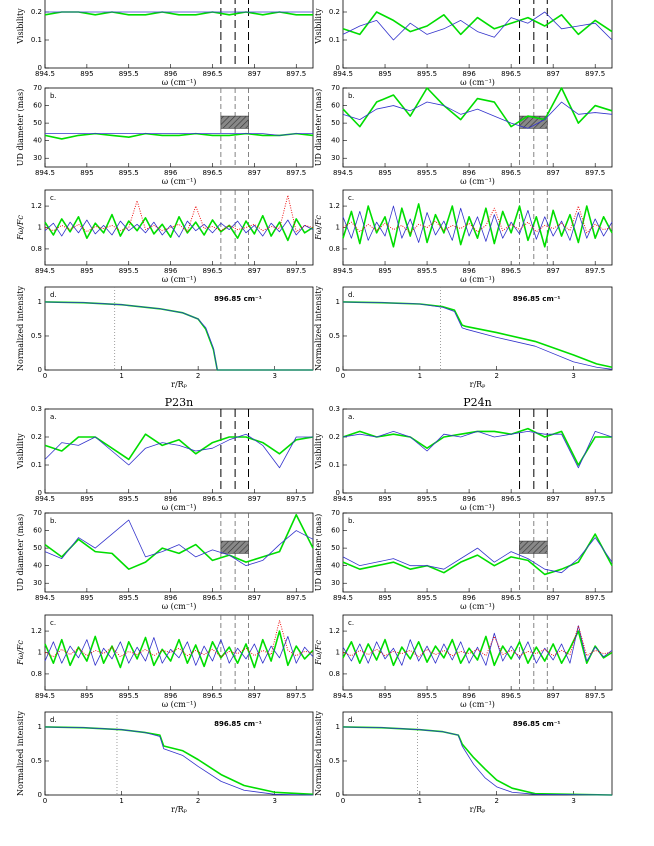  I want to click on panel-label: b., so click(351, 521).